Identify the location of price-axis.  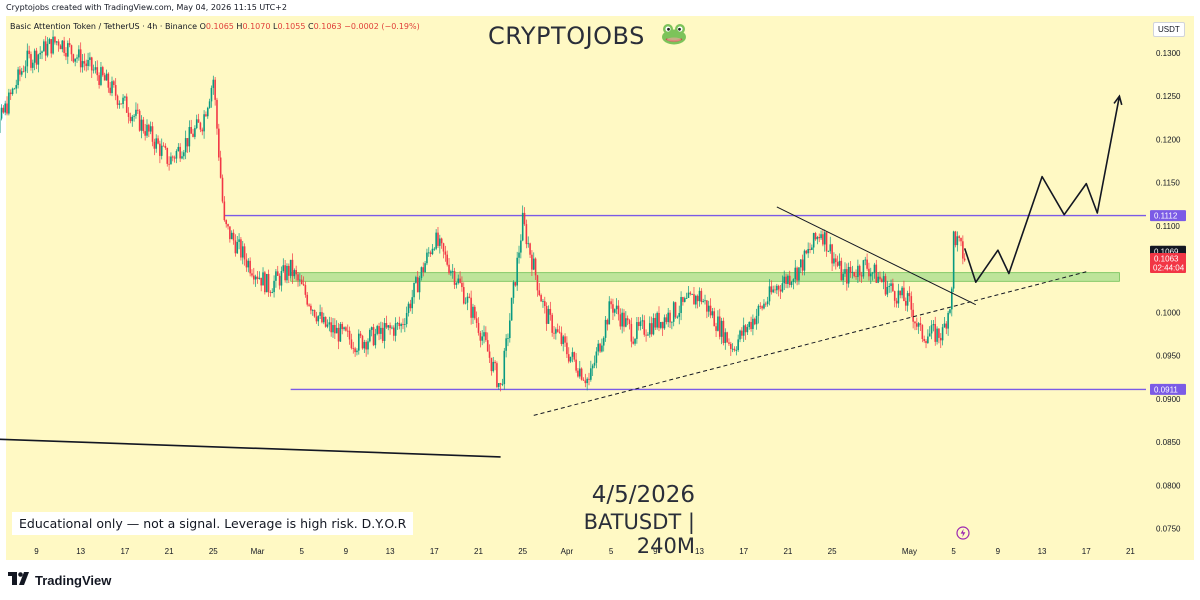
(1170, 288).